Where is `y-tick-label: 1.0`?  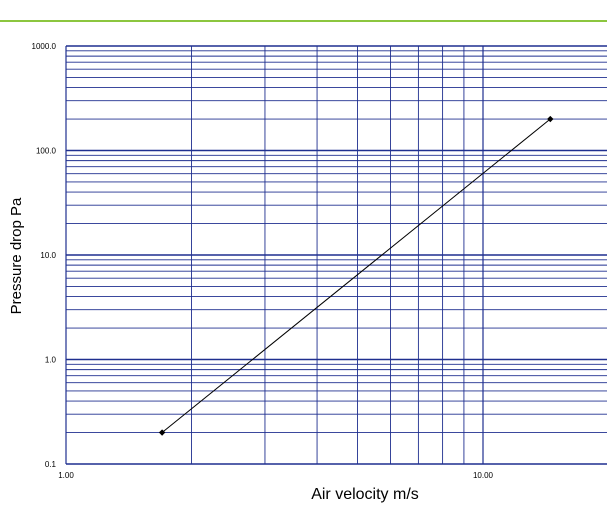 y-tick-label: 1.0 is located at coordinates (51, 360).